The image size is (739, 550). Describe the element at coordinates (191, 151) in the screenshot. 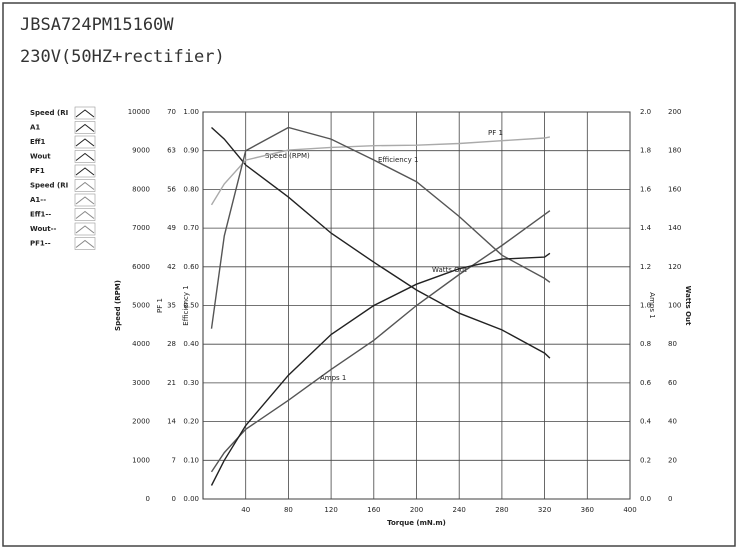

I see `y-tick-label: 0.90` at that location.